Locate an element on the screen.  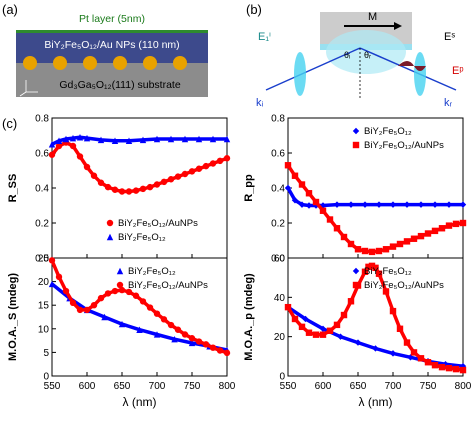
x-tick-label: 800 is located at coordinates (463, 386).